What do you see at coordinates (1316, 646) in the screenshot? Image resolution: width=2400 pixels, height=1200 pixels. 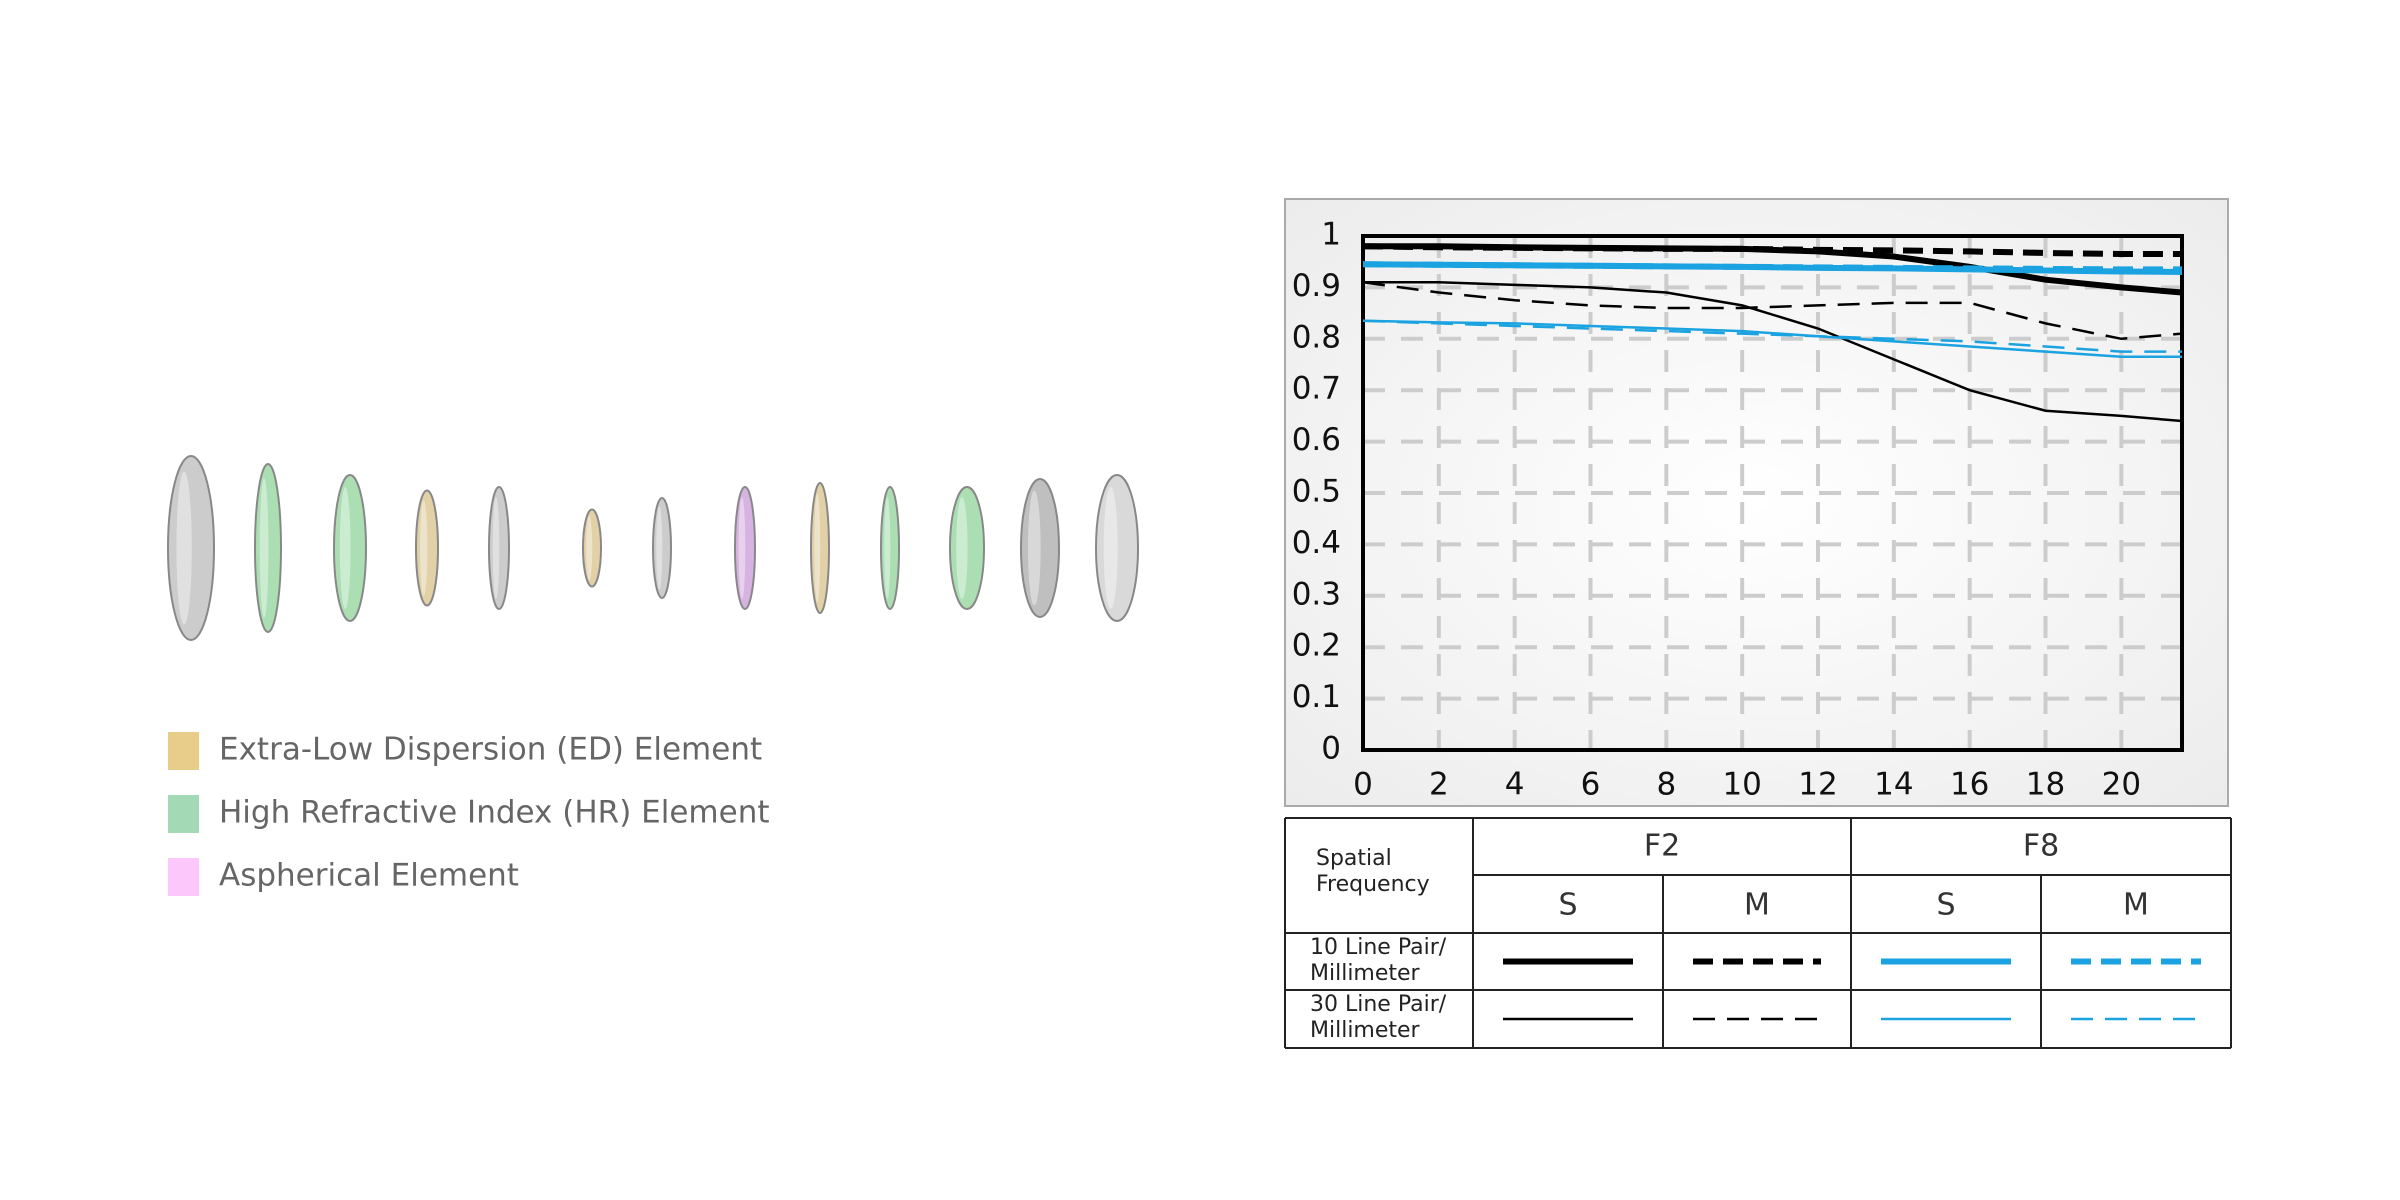 I see `y-tick-label: 0.2` at bounding box center [1316, 646].